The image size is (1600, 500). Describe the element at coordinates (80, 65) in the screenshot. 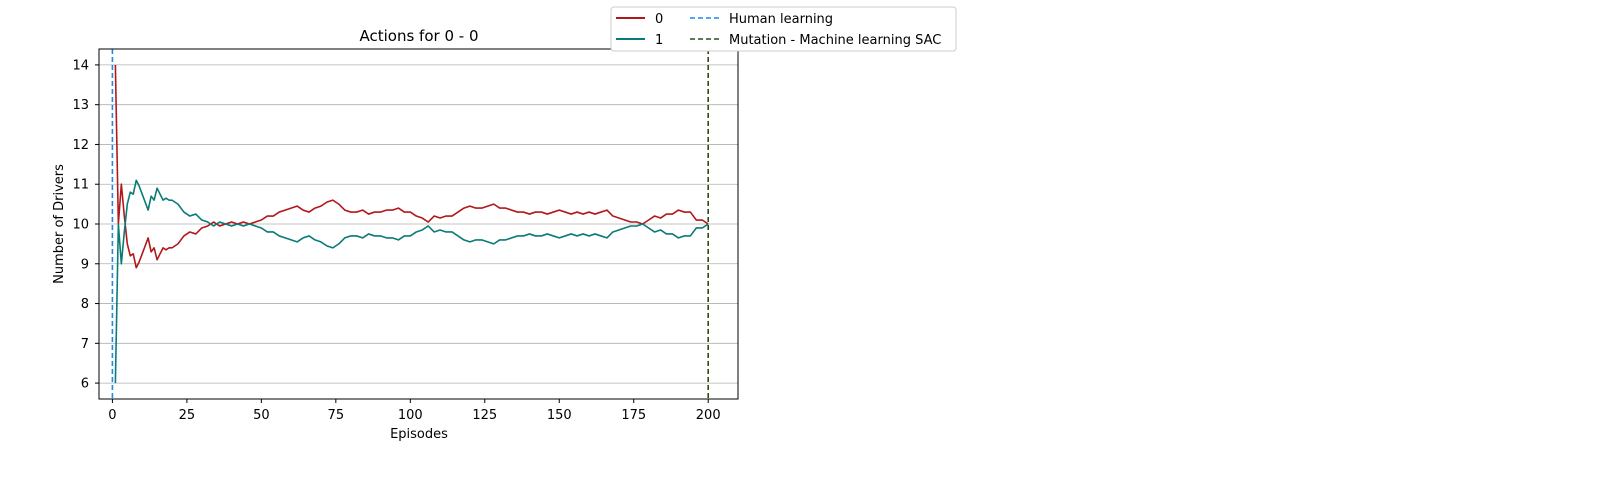

I see `y-tick-label: 14` at that location.